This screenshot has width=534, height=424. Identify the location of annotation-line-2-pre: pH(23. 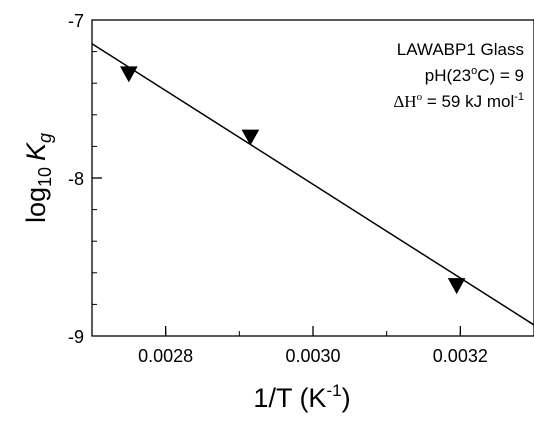
(448, 75).